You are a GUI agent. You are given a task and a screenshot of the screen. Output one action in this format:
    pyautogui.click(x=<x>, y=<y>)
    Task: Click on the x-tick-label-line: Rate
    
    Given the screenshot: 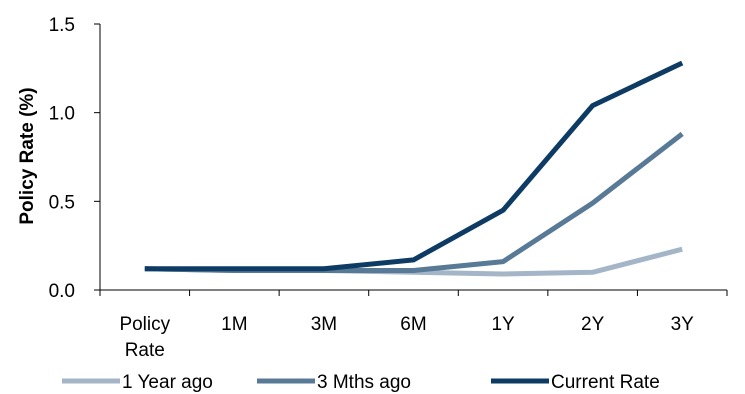 What is the action you would take?
    pyautogui.click(x=145, y=350)
    